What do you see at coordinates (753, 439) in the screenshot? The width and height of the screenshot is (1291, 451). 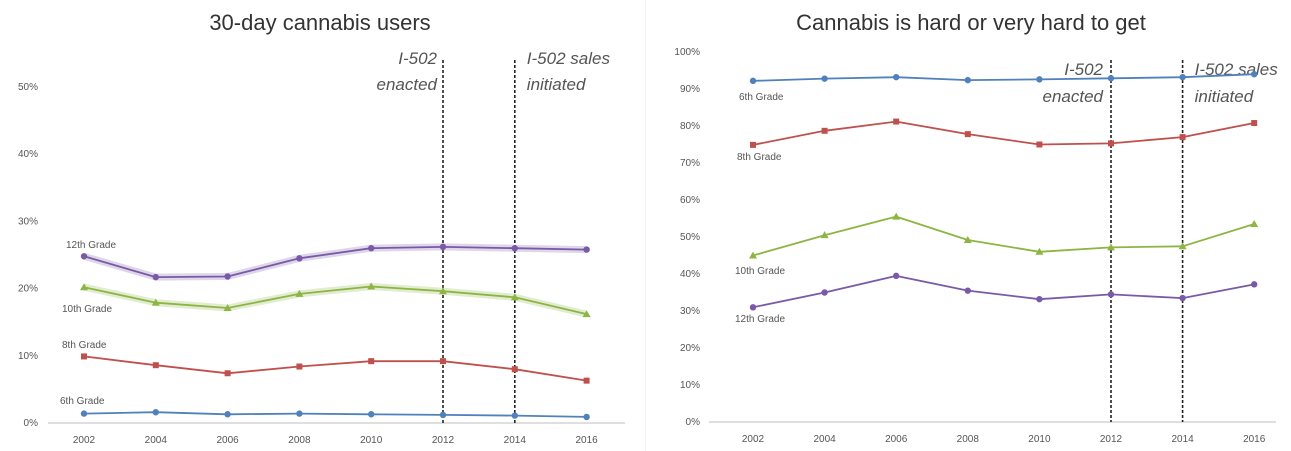 I see `x-tick-label: 2002` at bounding box center [753, 439].